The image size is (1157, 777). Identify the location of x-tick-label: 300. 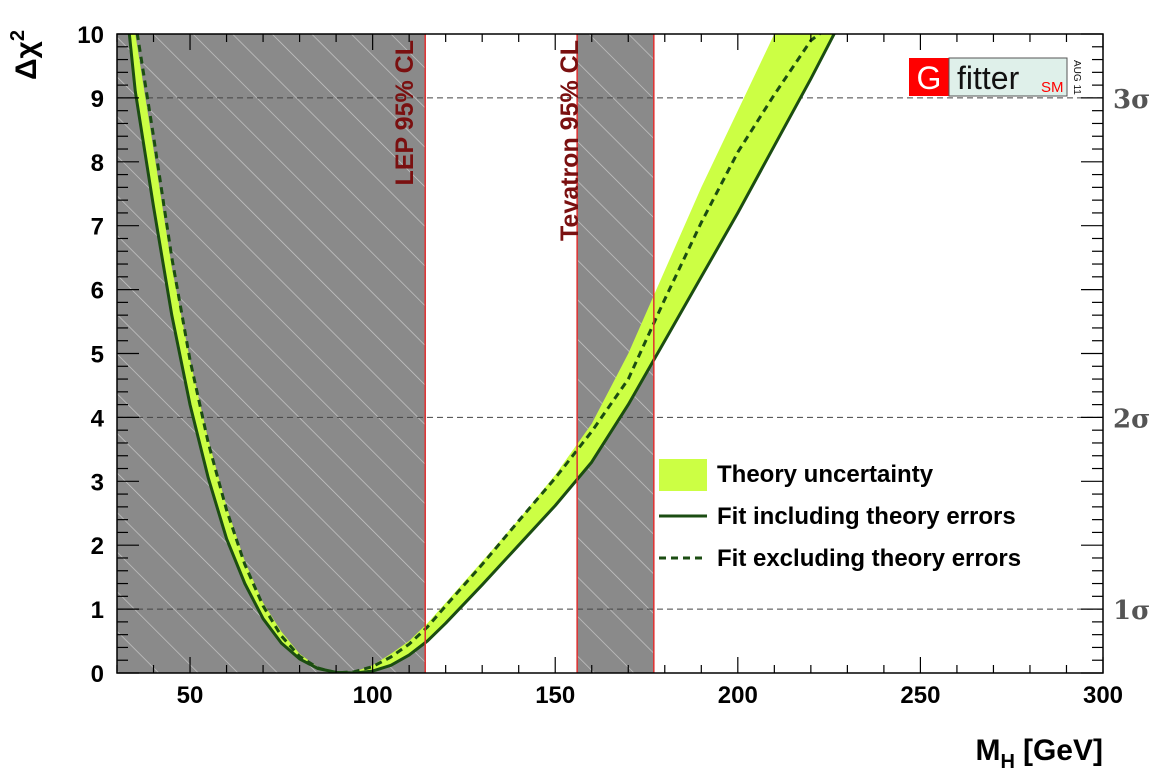
(1103, 695).